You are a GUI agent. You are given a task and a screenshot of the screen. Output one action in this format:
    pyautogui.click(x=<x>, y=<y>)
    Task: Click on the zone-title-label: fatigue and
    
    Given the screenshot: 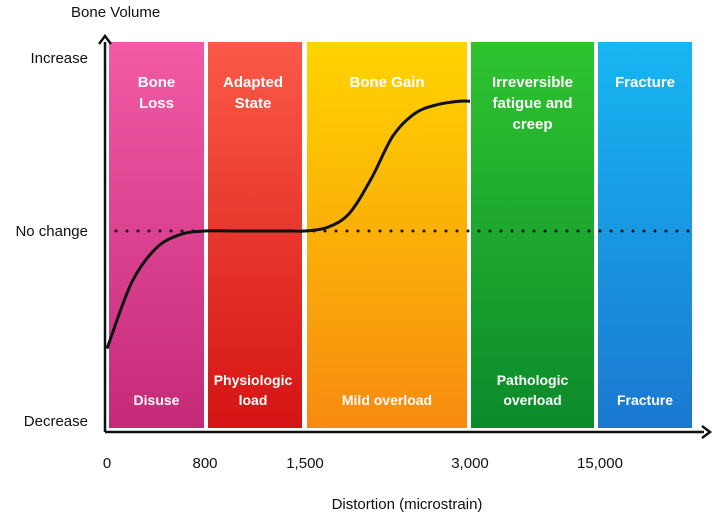 What is the action you would take?
    pyautogui.click(x=532, y=103)
    